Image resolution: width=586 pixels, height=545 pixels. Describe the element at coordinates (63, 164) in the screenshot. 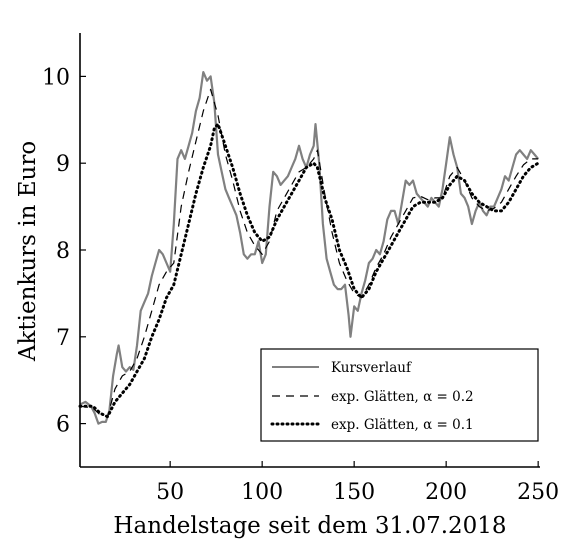

I see `y-tick-label: 9` at that location.